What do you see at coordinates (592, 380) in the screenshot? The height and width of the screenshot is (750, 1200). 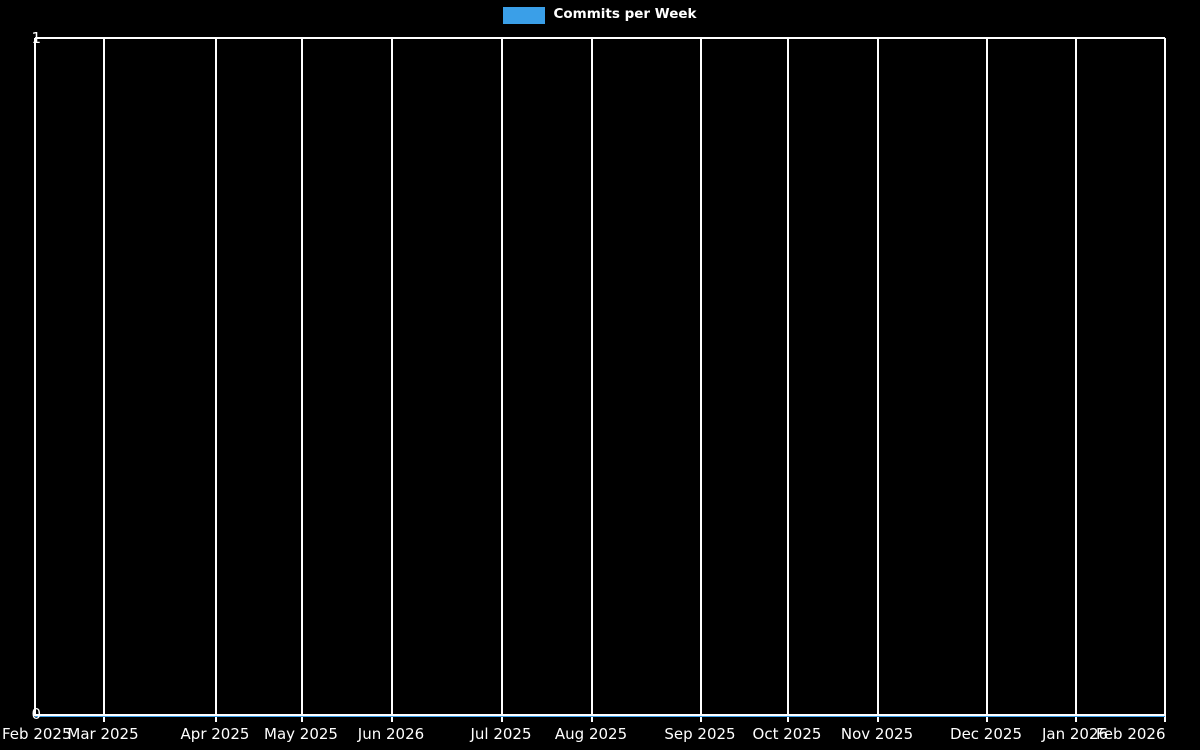 I see `gridline-aug-2025` at bounding box center [592, 380].